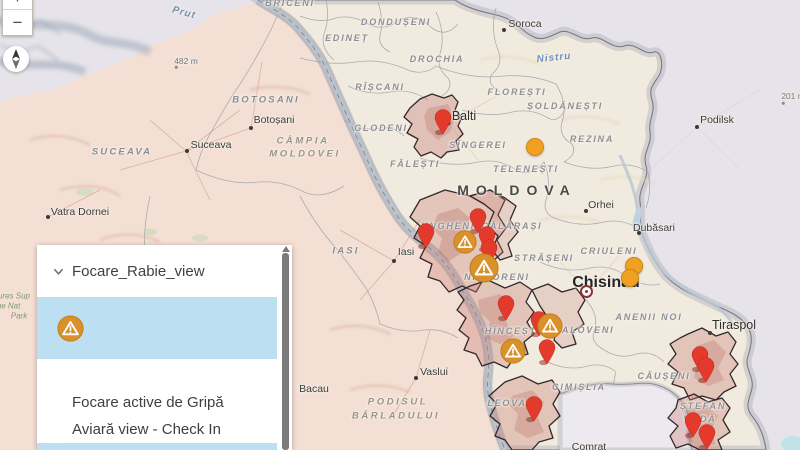 This screenshot has width=800, height=450. I want to click on north-arrow-icon, so click(16, 59).